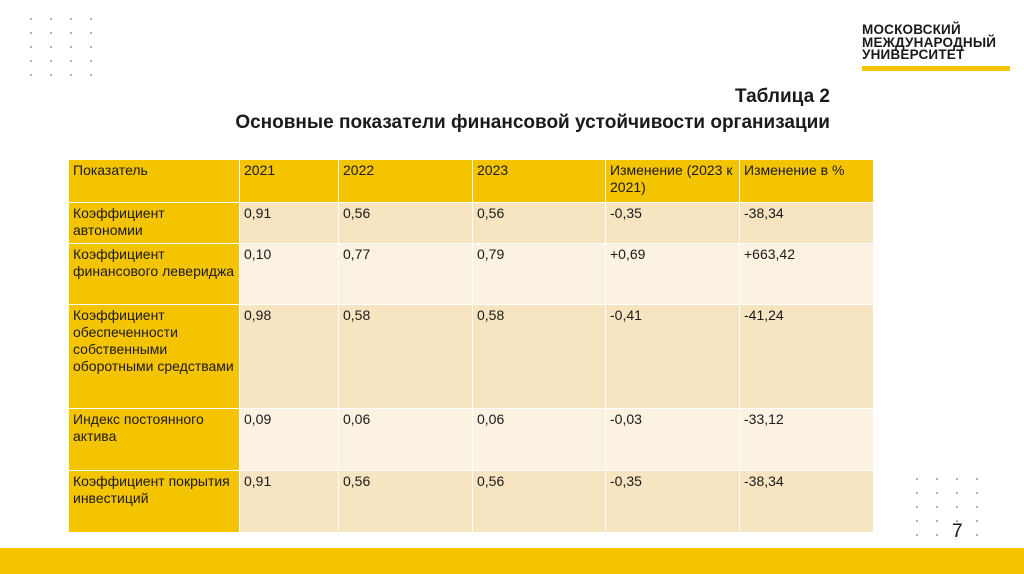 This screenshot has width=1024, height=574. What do you see at coordinates (289, 356) in the screenshot?
I see `value-cell: 0,98` at bounding box center [289, 356].